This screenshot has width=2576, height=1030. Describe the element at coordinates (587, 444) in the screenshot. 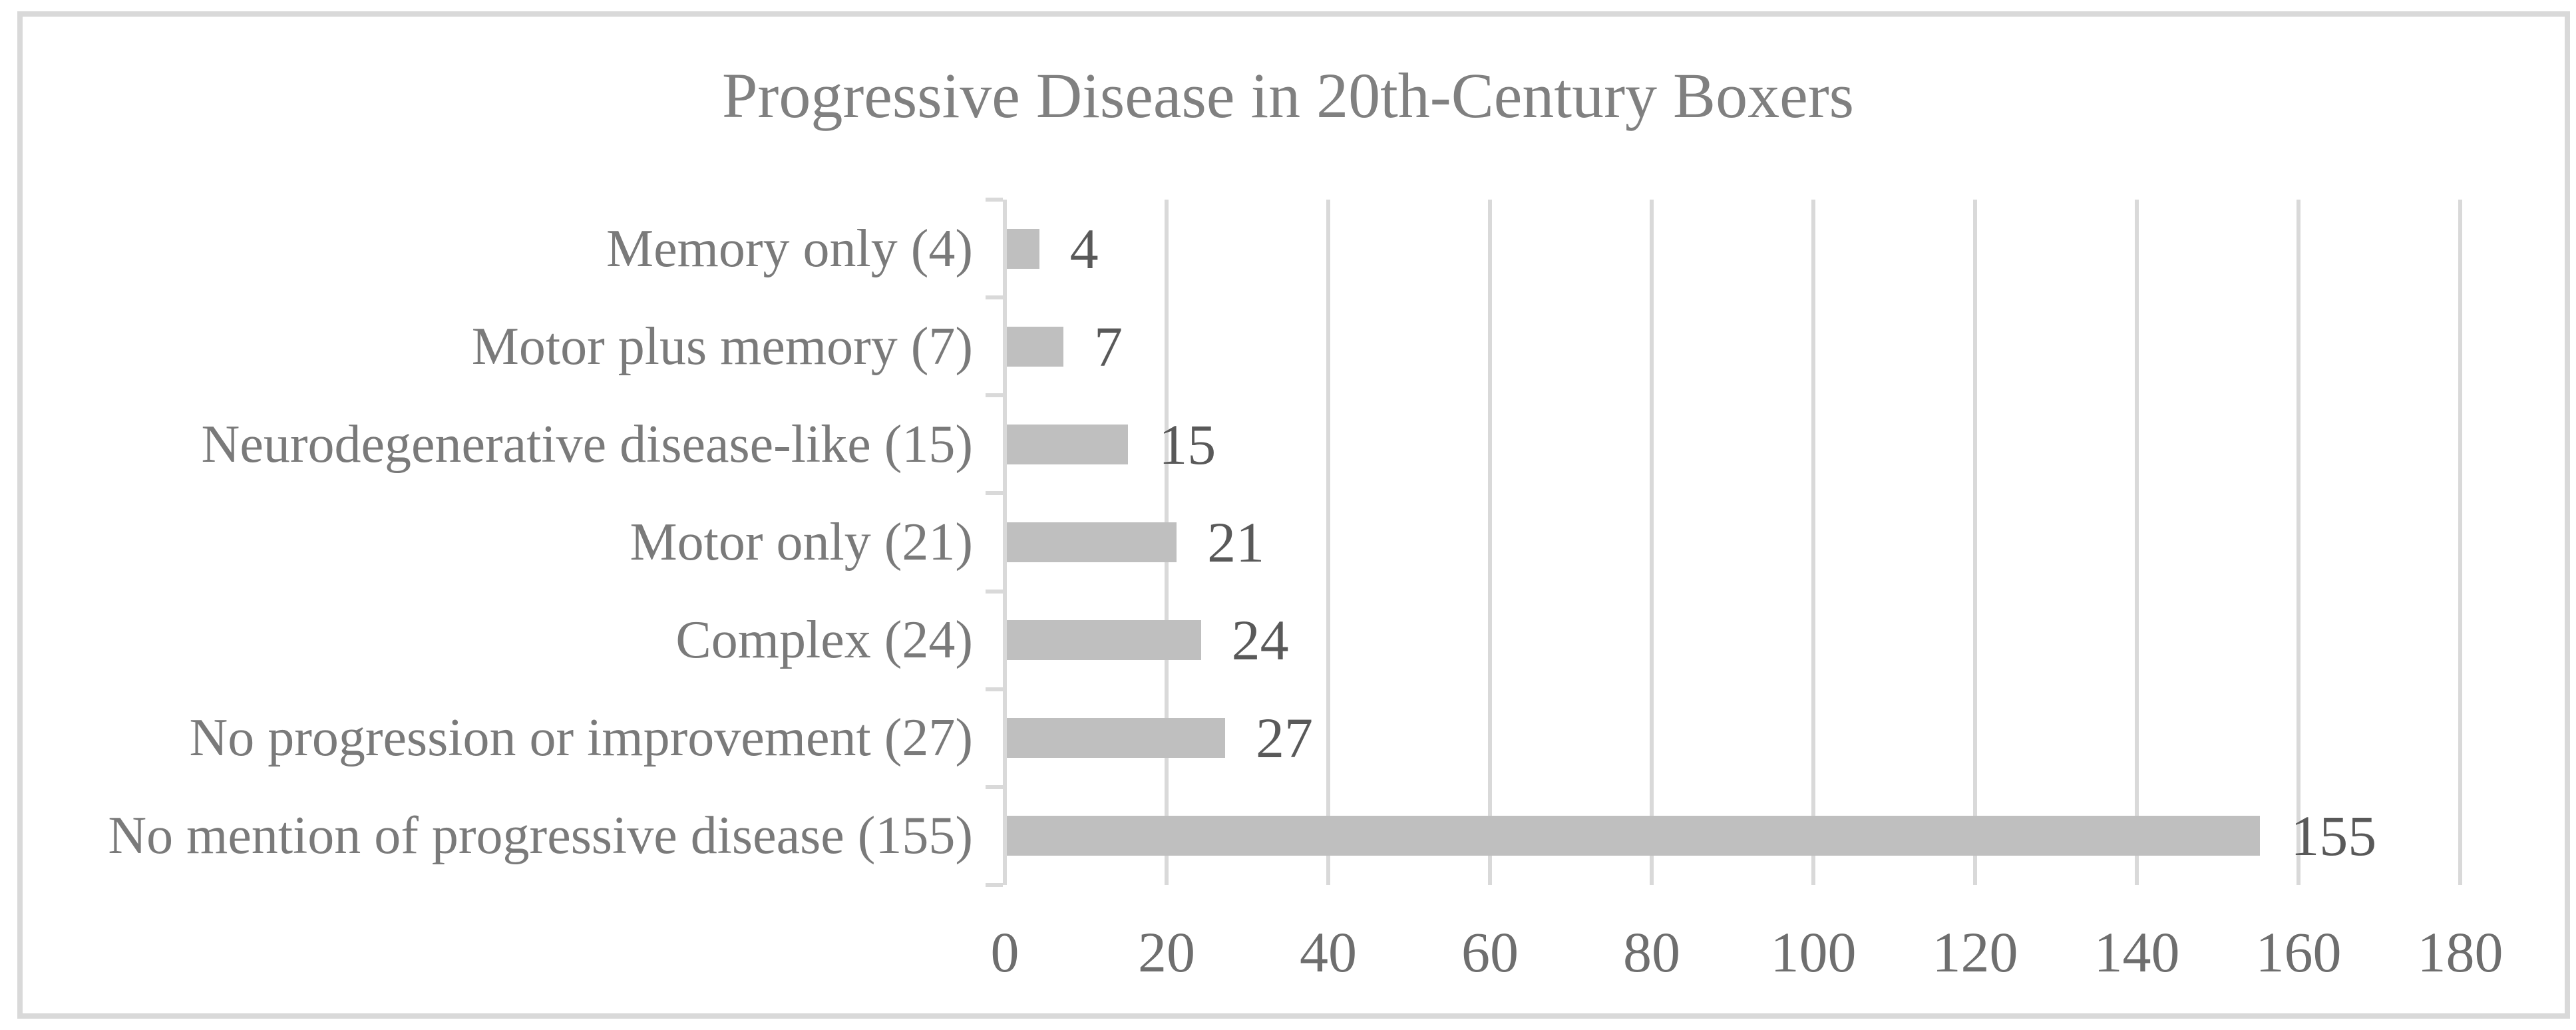

I see `category-label: Neurodegenerative disease-like (15)` at that location.